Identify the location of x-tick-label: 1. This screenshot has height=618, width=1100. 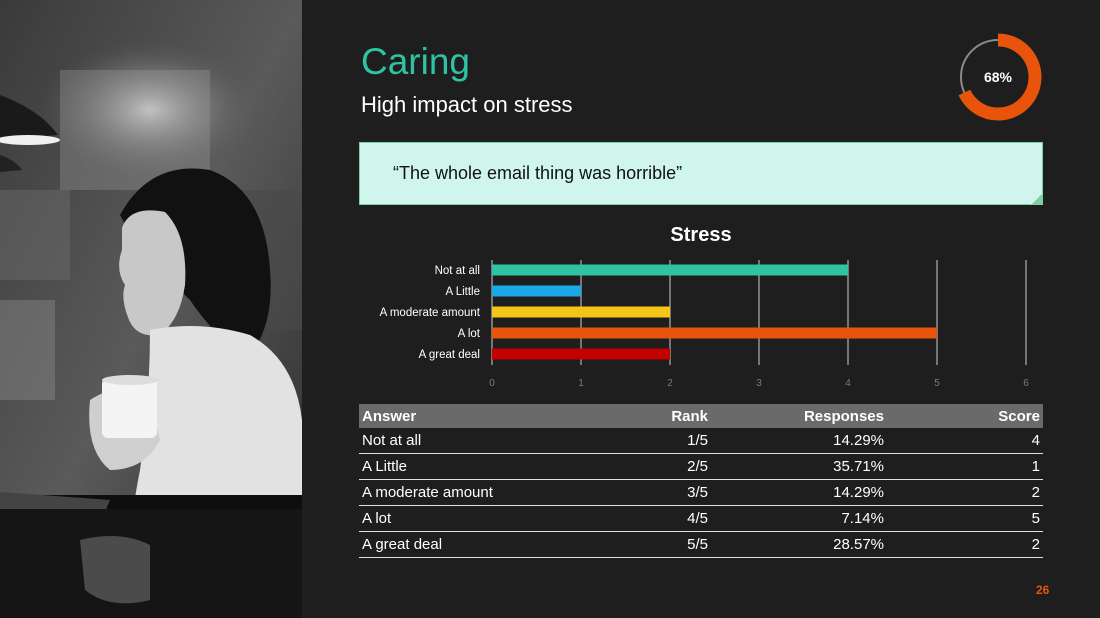
(581, 383).